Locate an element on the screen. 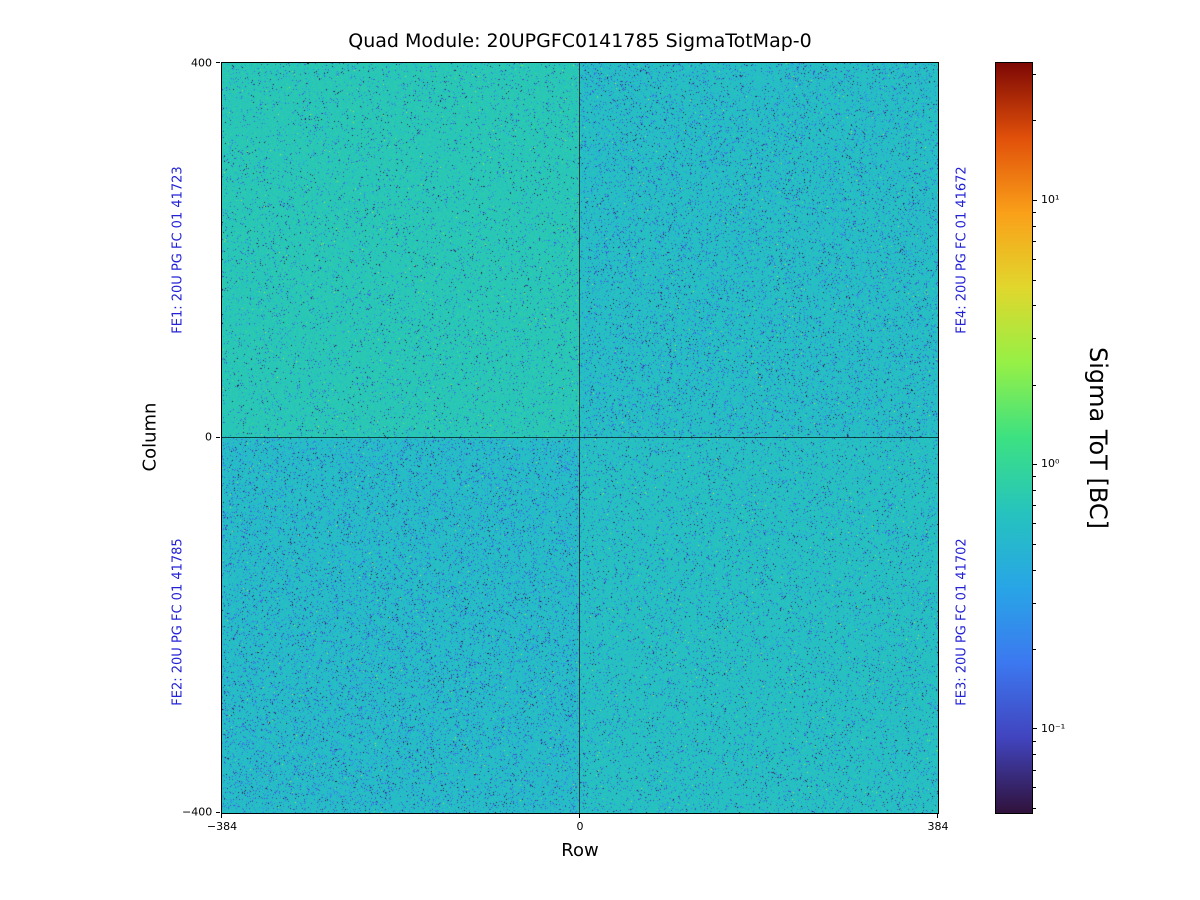  x-tick-label: 384 is located at coordinates (938, 826).